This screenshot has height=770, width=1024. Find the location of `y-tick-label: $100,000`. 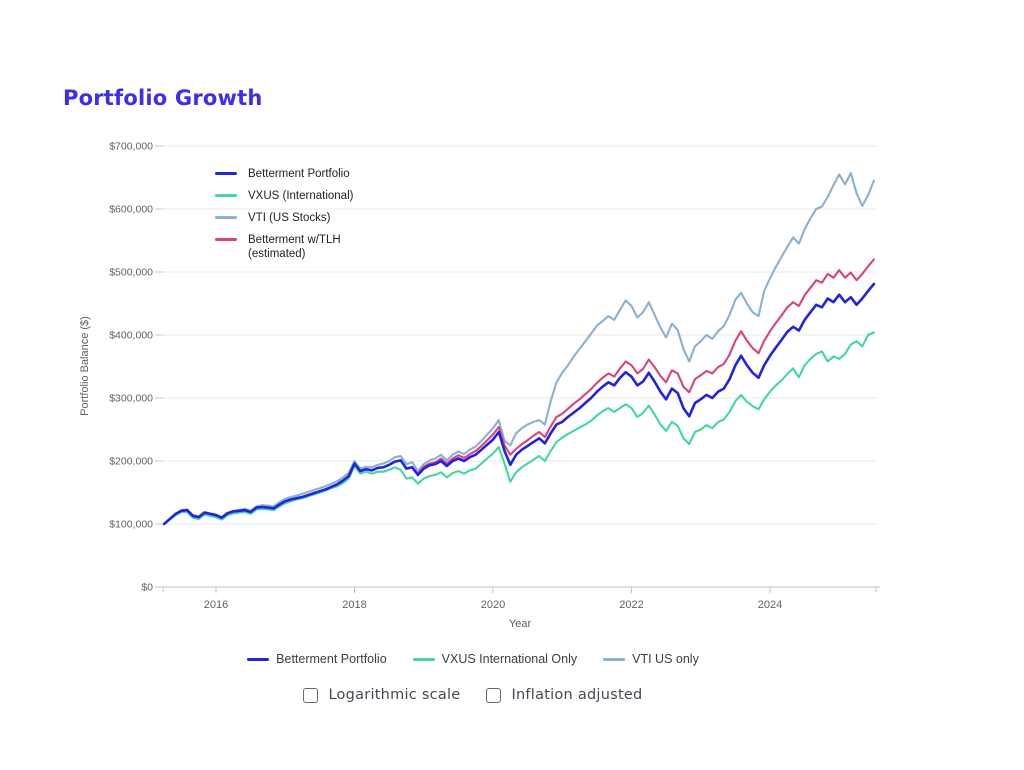

y-tick-label: $100,000 is located at coordinates (131, 525).